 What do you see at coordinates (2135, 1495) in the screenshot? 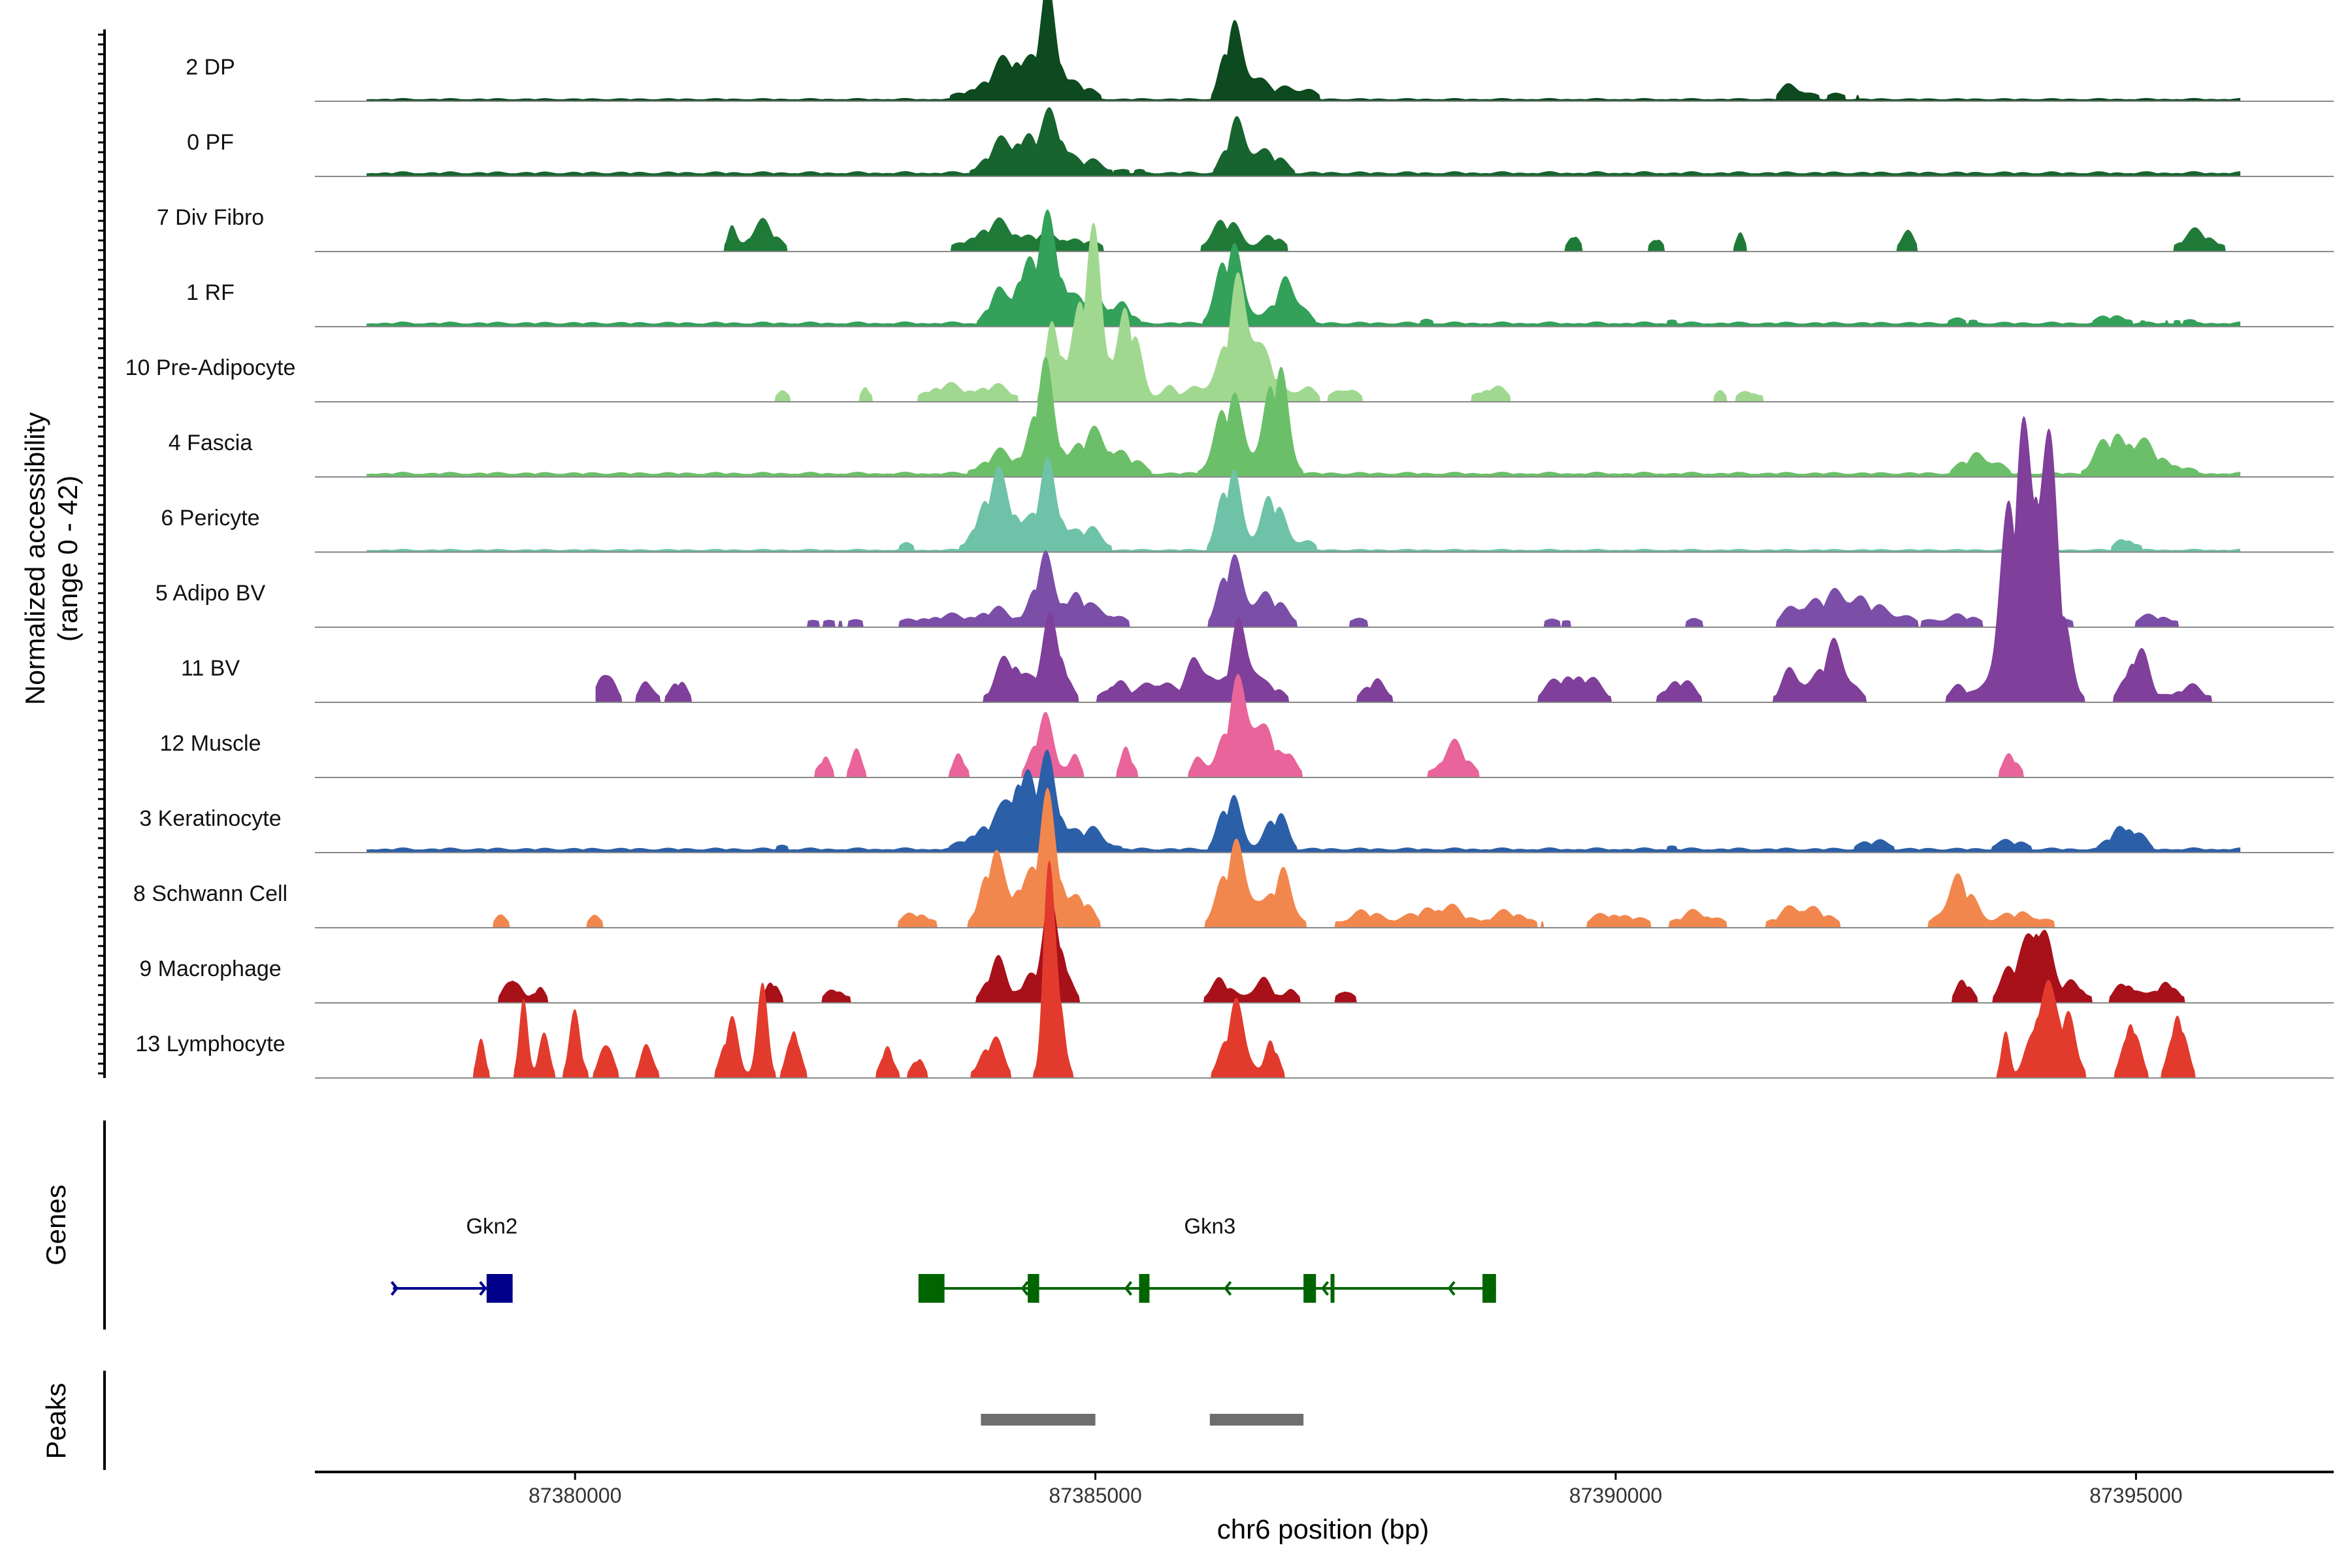
I see `x-tick-label: 87395000` at bounding box center [2135, 1495].